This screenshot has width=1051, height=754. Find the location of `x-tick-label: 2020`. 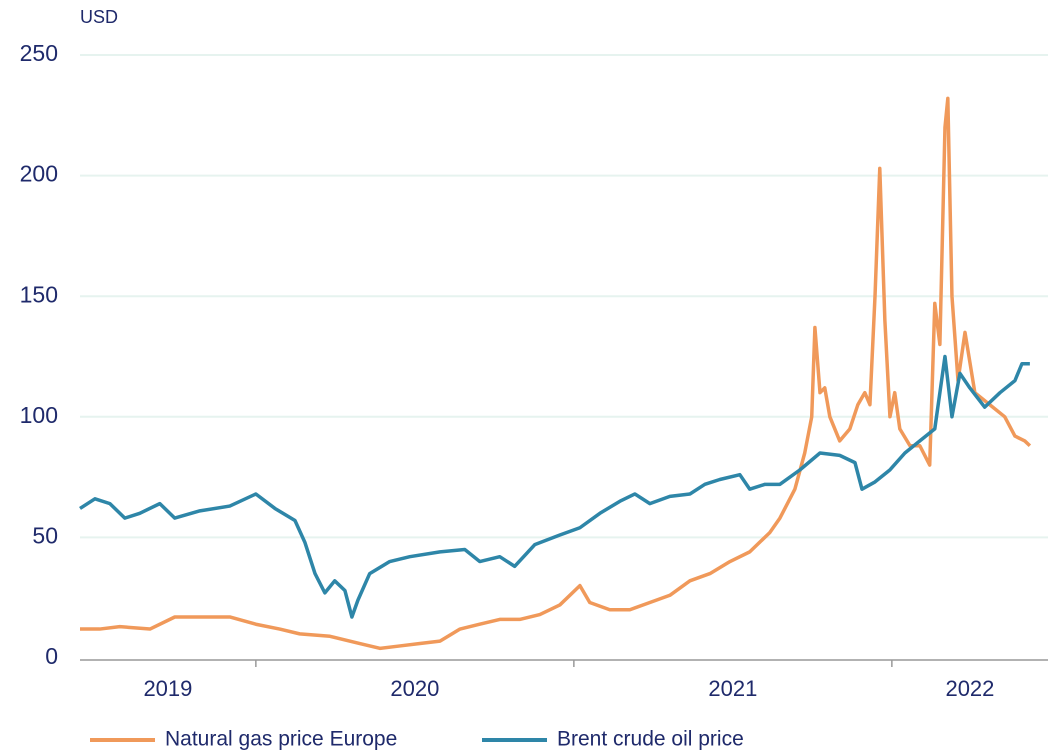

x-tick-label: 2020 is located at coordinates (414, 688).